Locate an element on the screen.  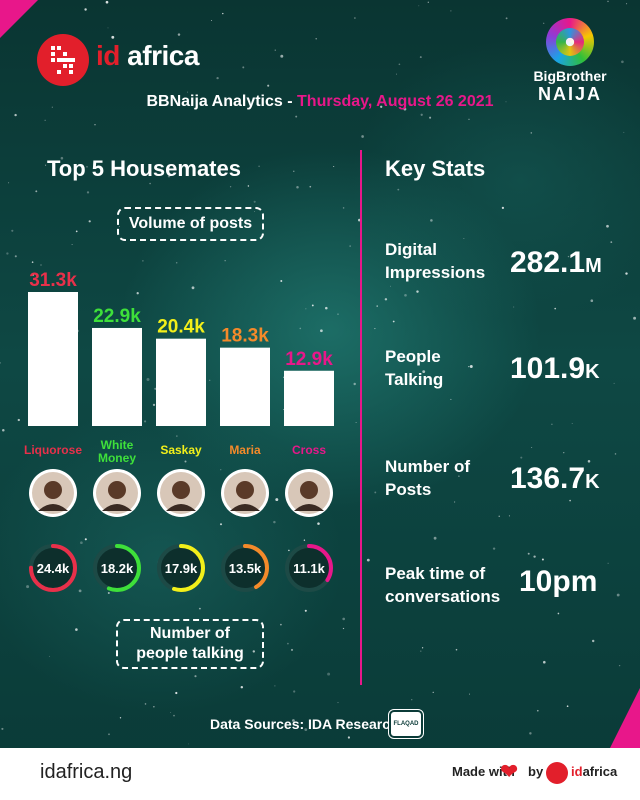
gauge-value-label: 18.2k is located at coordinates (117, 568).